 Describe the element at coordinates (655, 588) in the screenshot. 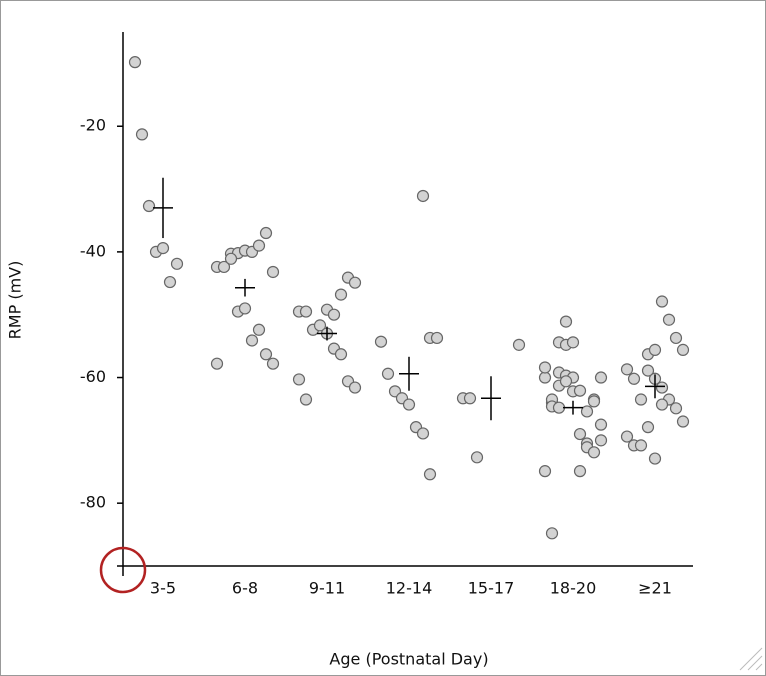

I see `x-tick-label: ≥21` at that location.